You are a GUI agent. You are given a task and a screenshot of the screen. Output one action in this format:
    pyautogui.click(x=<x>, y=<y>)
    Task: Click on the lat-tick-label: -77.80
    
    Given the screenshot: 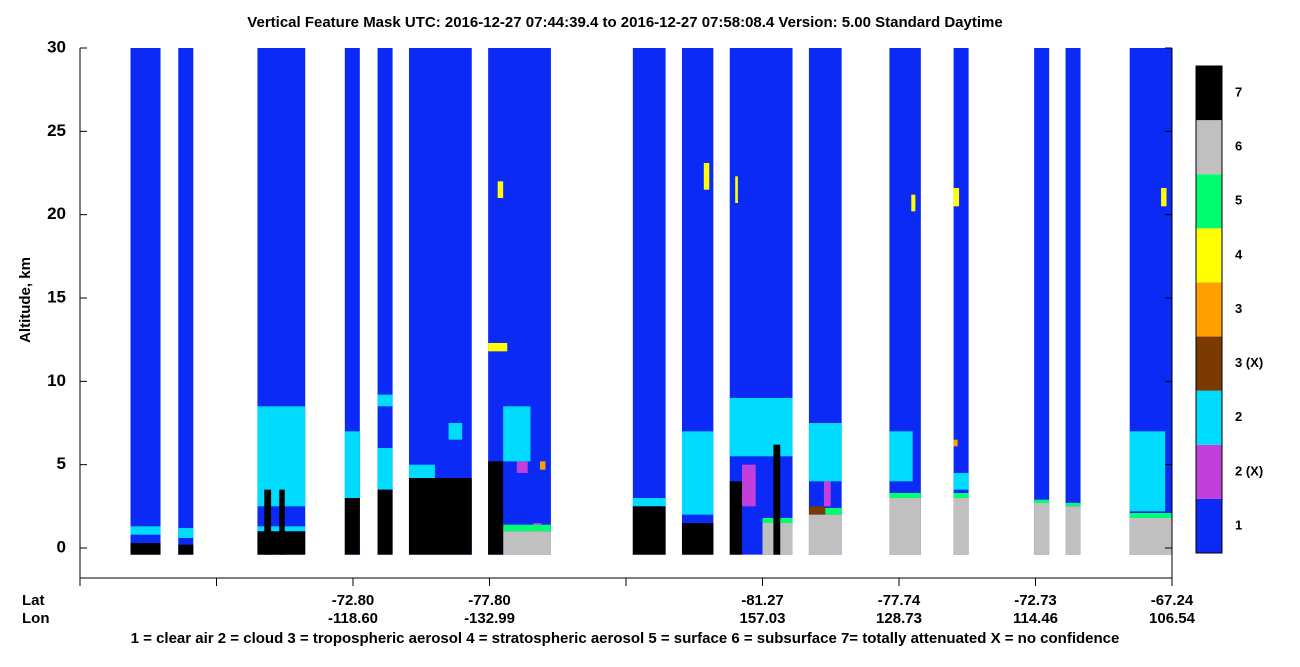 What is the action you would take?
    pyautogui.click(x=489, y=600)
    